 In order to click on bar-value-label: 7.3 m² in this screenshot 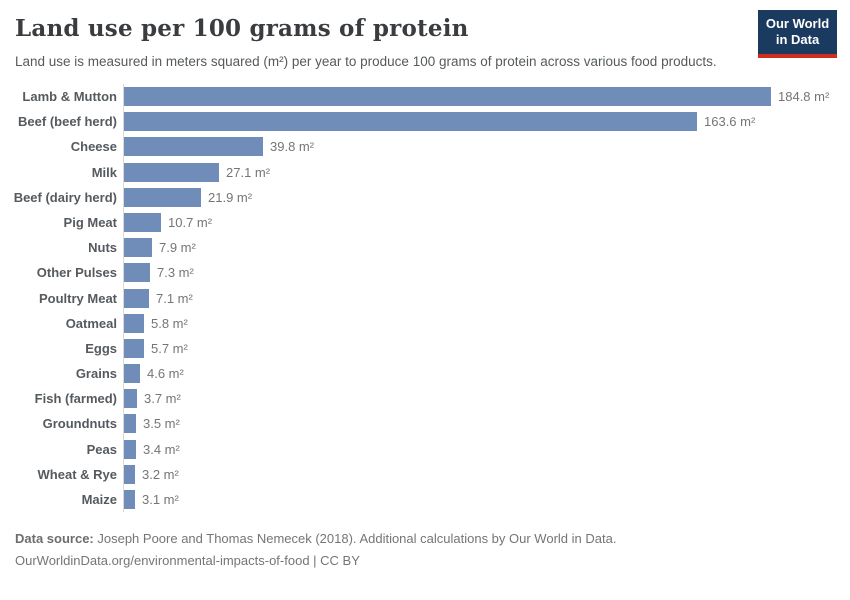, I will do `click(175, 273)`.